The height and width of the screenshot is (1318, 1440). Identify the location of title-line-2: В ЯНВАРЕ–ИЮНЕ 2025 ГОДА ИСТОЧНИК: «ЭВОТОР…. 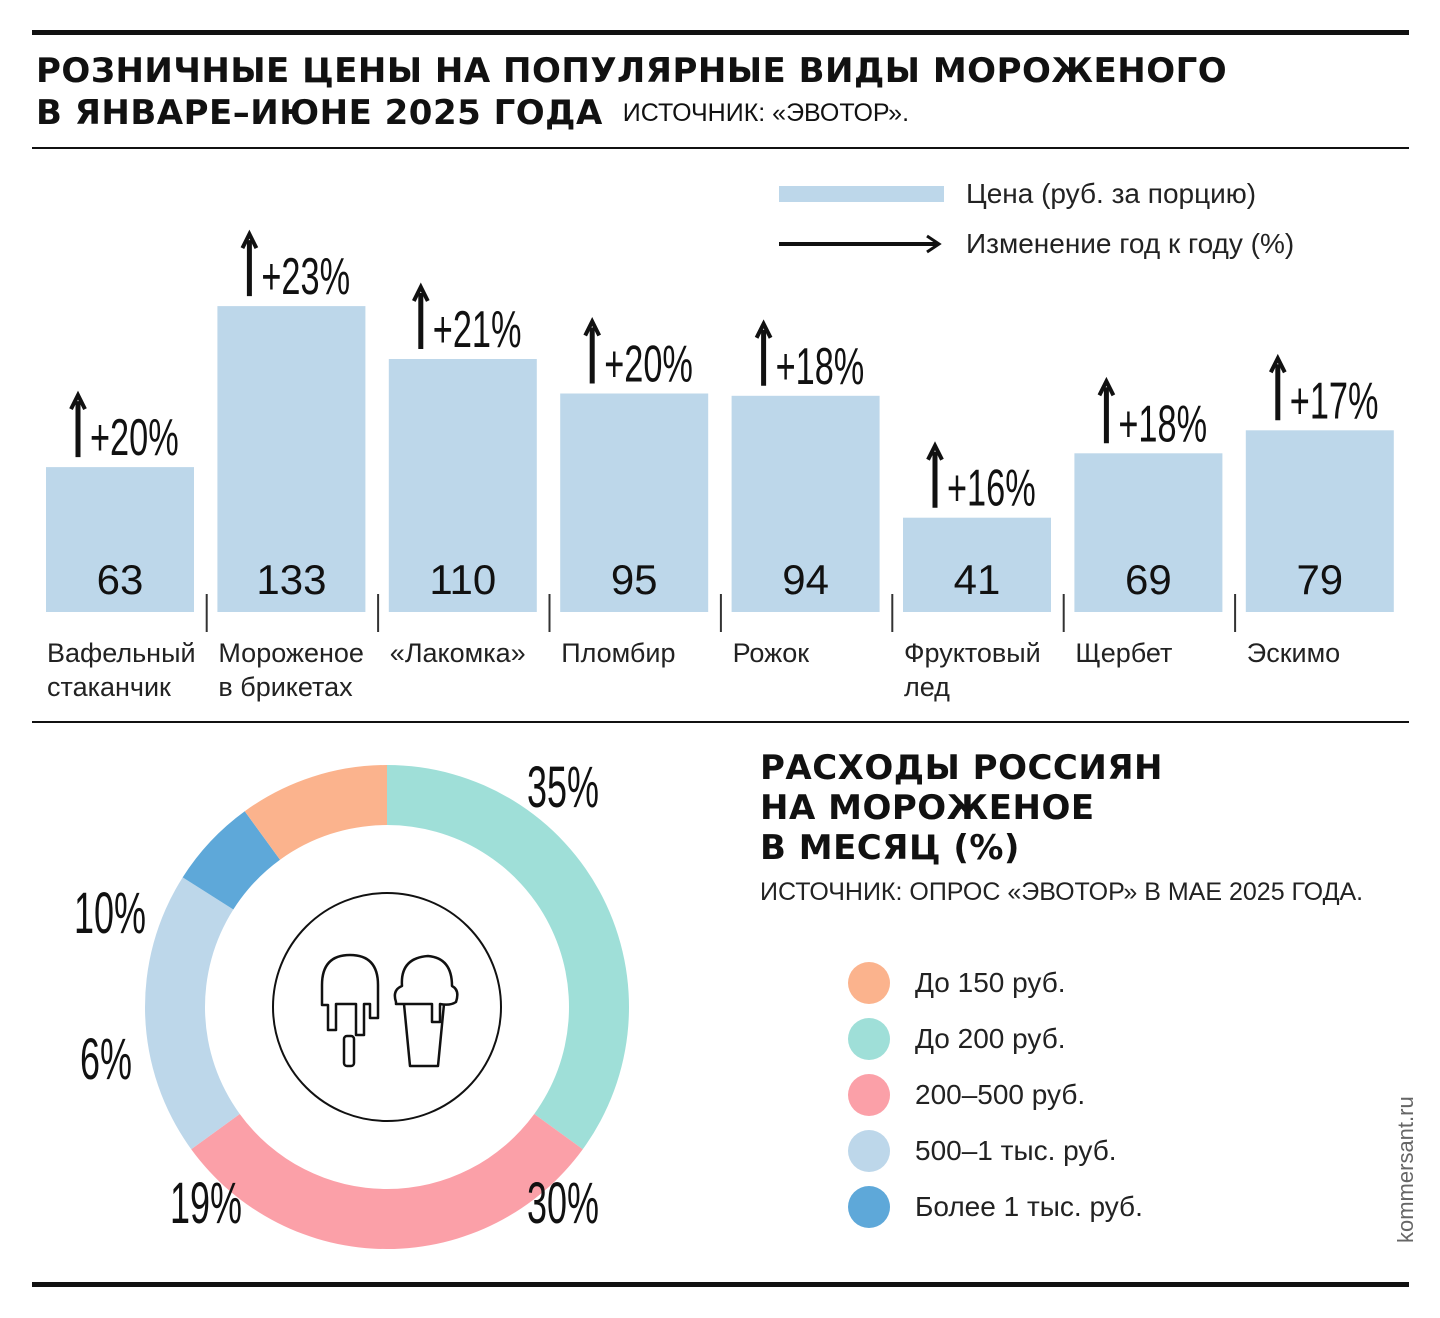
(631, 113).